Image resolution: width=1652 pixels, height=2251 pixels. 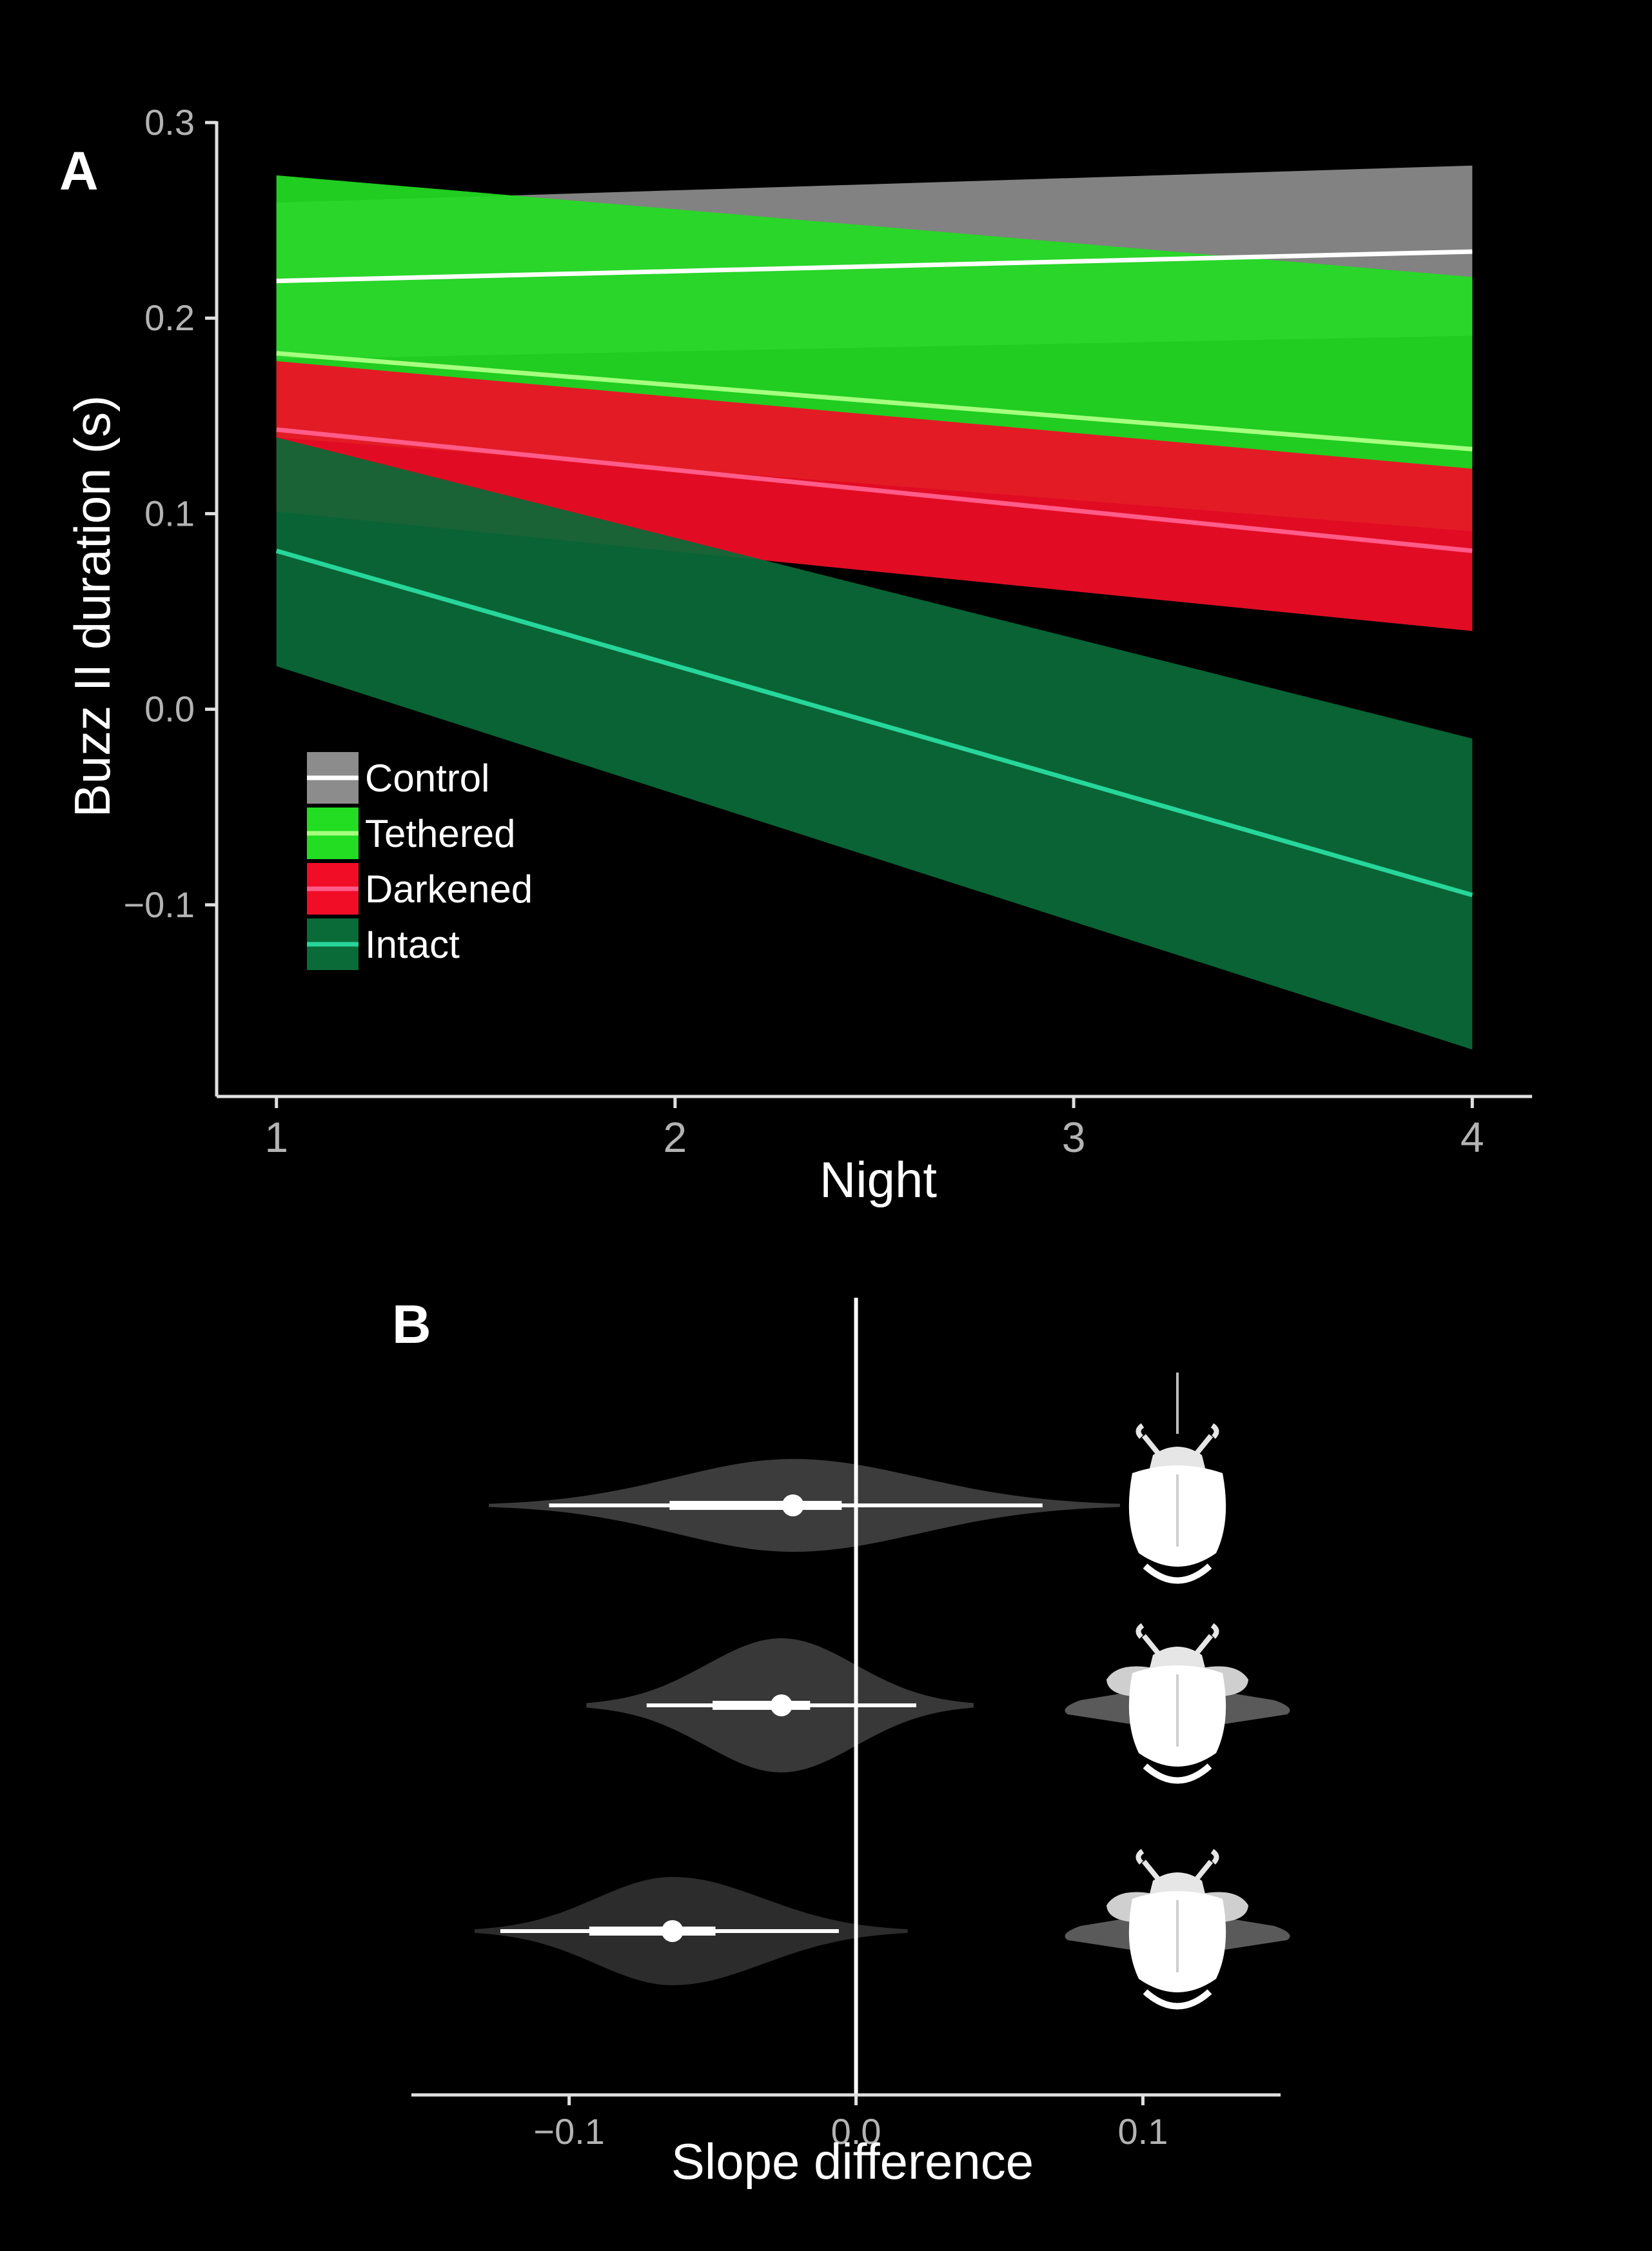 I want to click on x-axis: 1 2 3 4, so click(x=875, y=1128).